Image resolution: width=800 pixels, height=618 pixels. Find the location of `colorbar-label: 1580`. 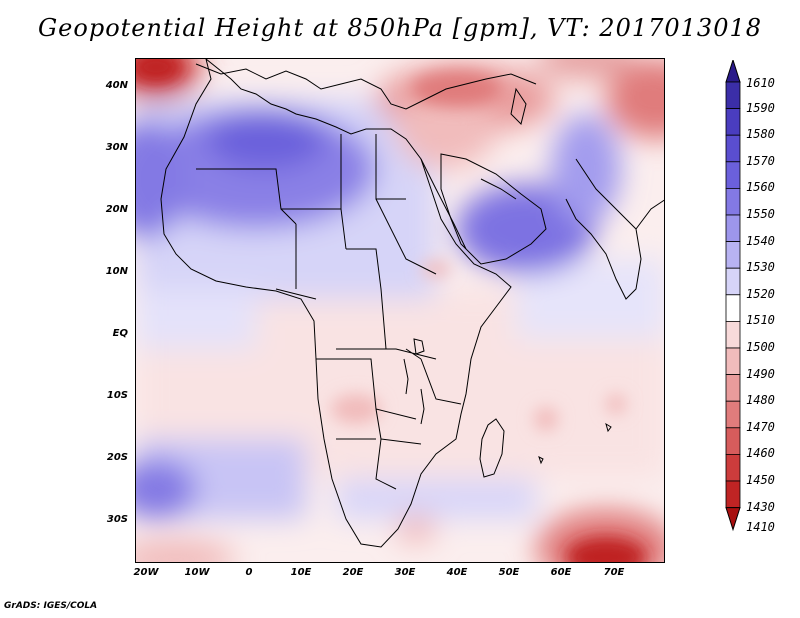

colorbar-label: 1580 is located at coordinates (760, 134).